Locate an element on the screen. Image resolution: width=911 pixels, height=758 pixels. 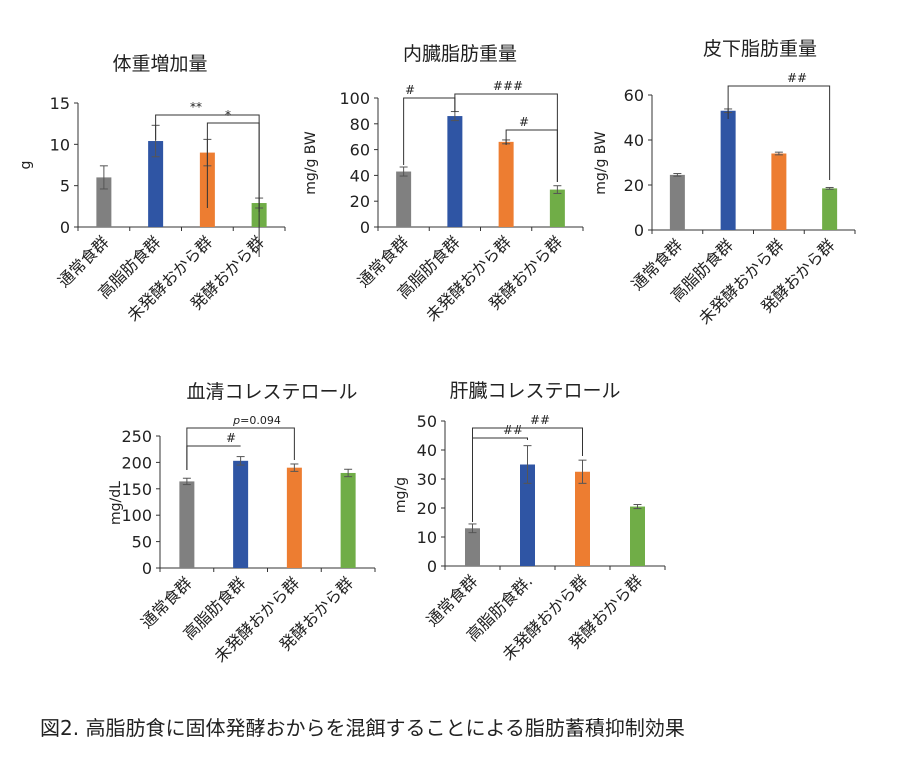
chart-title: 内臓脂肪重量 is located at coordinates (460, 54).